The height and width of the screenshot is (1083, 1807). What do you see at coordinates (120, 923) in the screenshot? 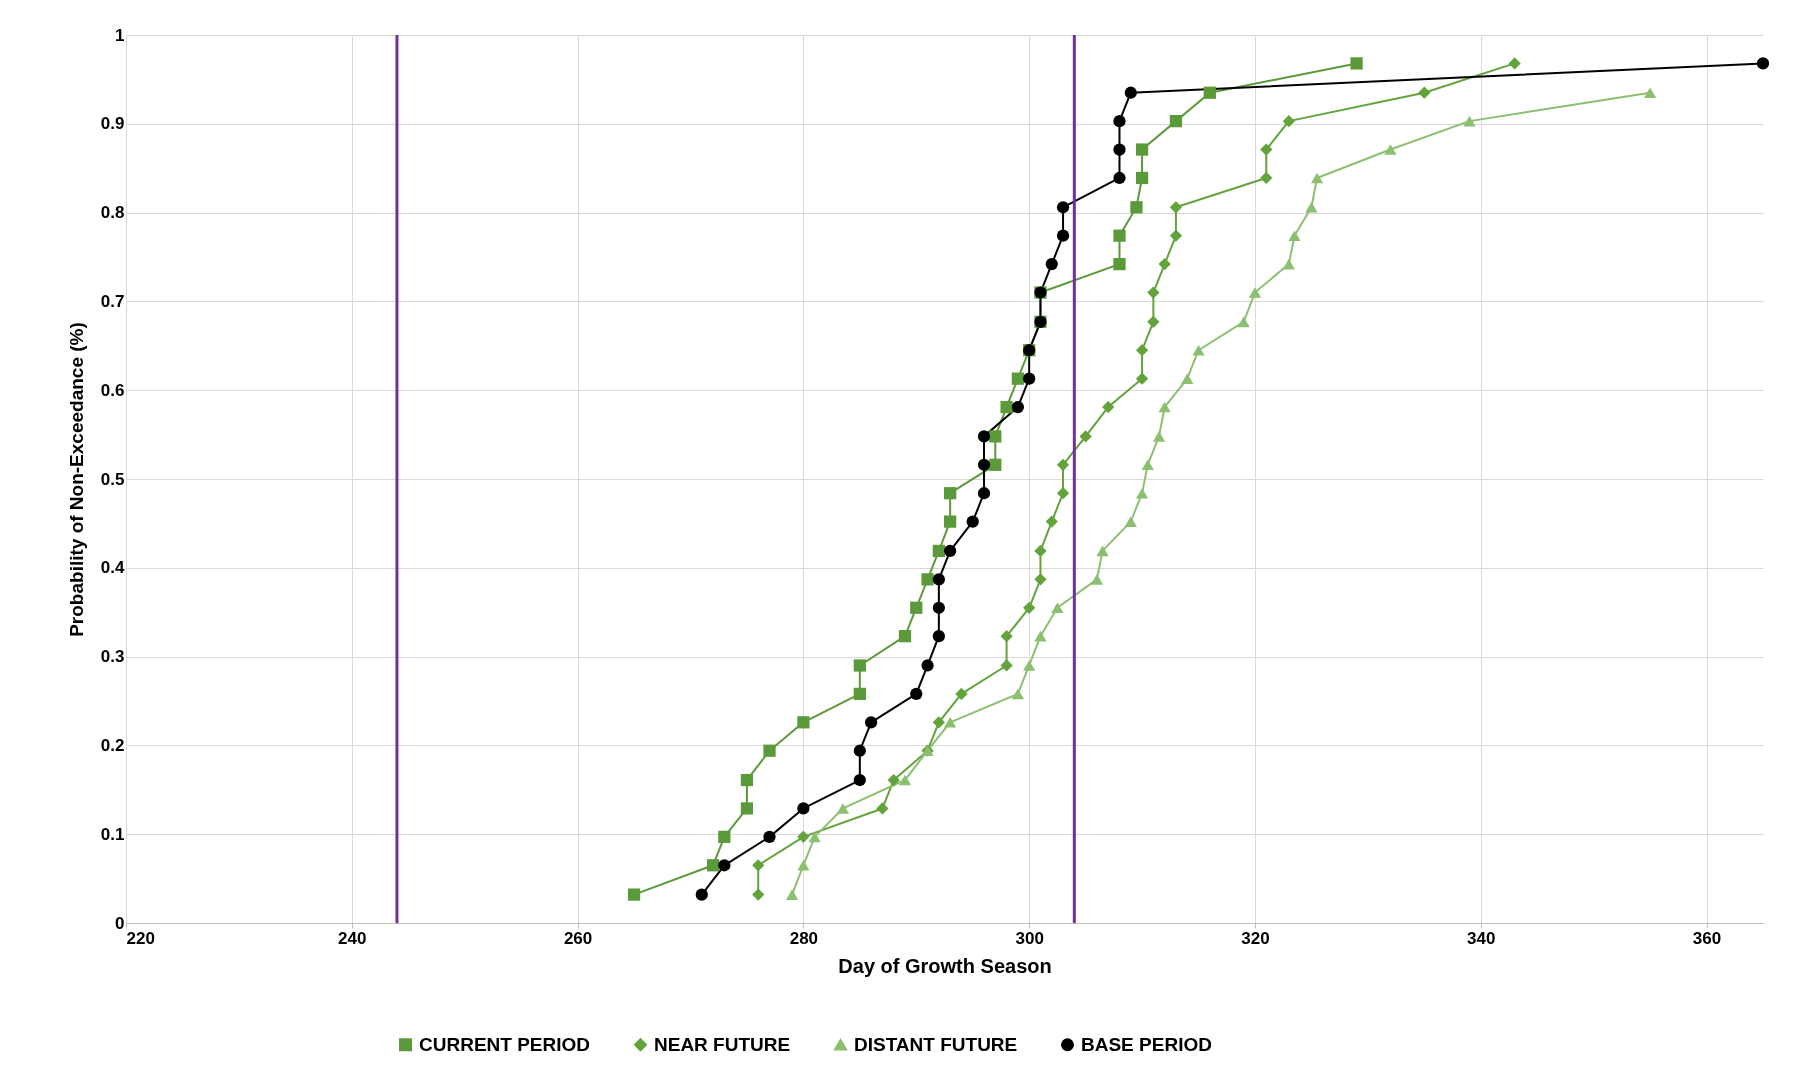
I see `y-tick-label: 0` at bounding box center [120, 923].